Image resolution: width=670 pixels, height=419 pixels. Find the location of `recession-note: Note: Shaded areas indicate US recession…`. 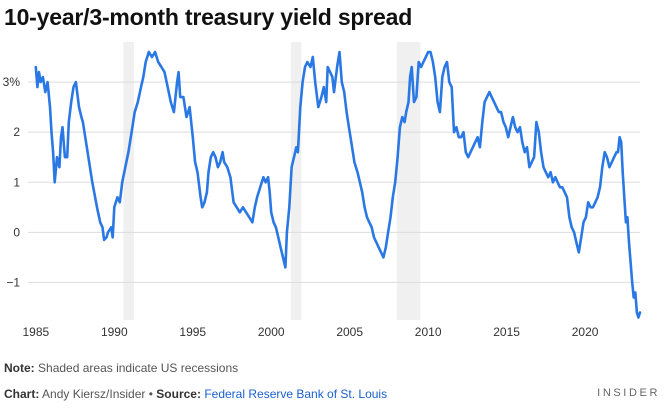

recession-note: Note: Shaded areas indicate US recession… is located at coordinates (121, 368).